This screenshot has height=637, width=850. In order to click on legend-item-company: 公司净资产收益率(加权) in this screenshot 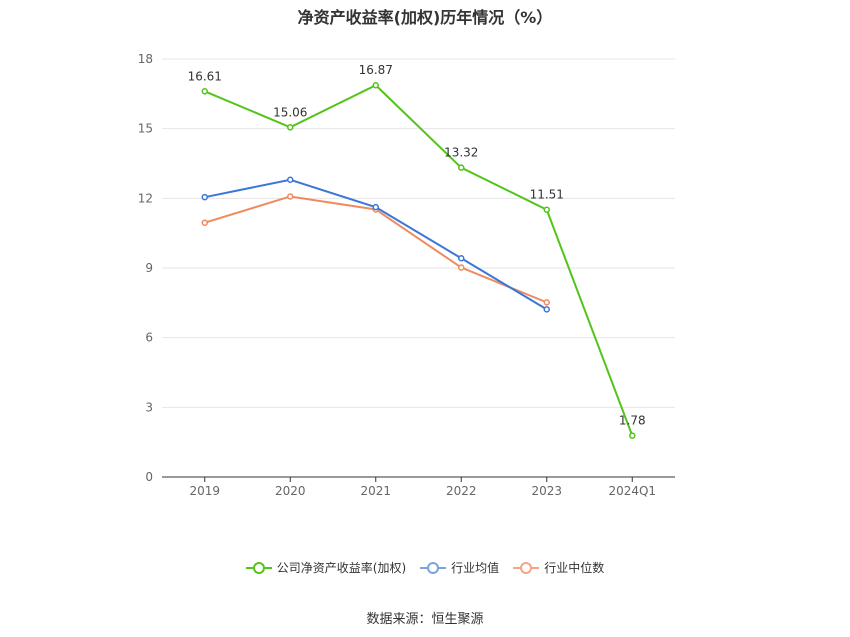, I will do `click(326, 567)`.